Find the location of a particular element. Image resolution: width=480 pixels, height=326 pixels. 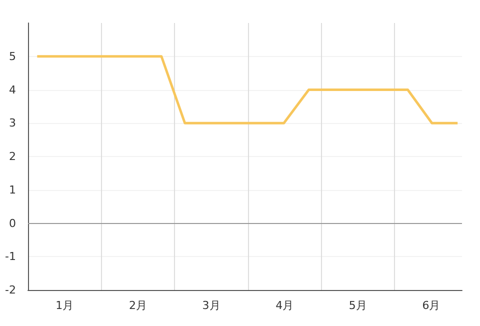

y-tick-label: 4 is located at coordinates (12, 89).